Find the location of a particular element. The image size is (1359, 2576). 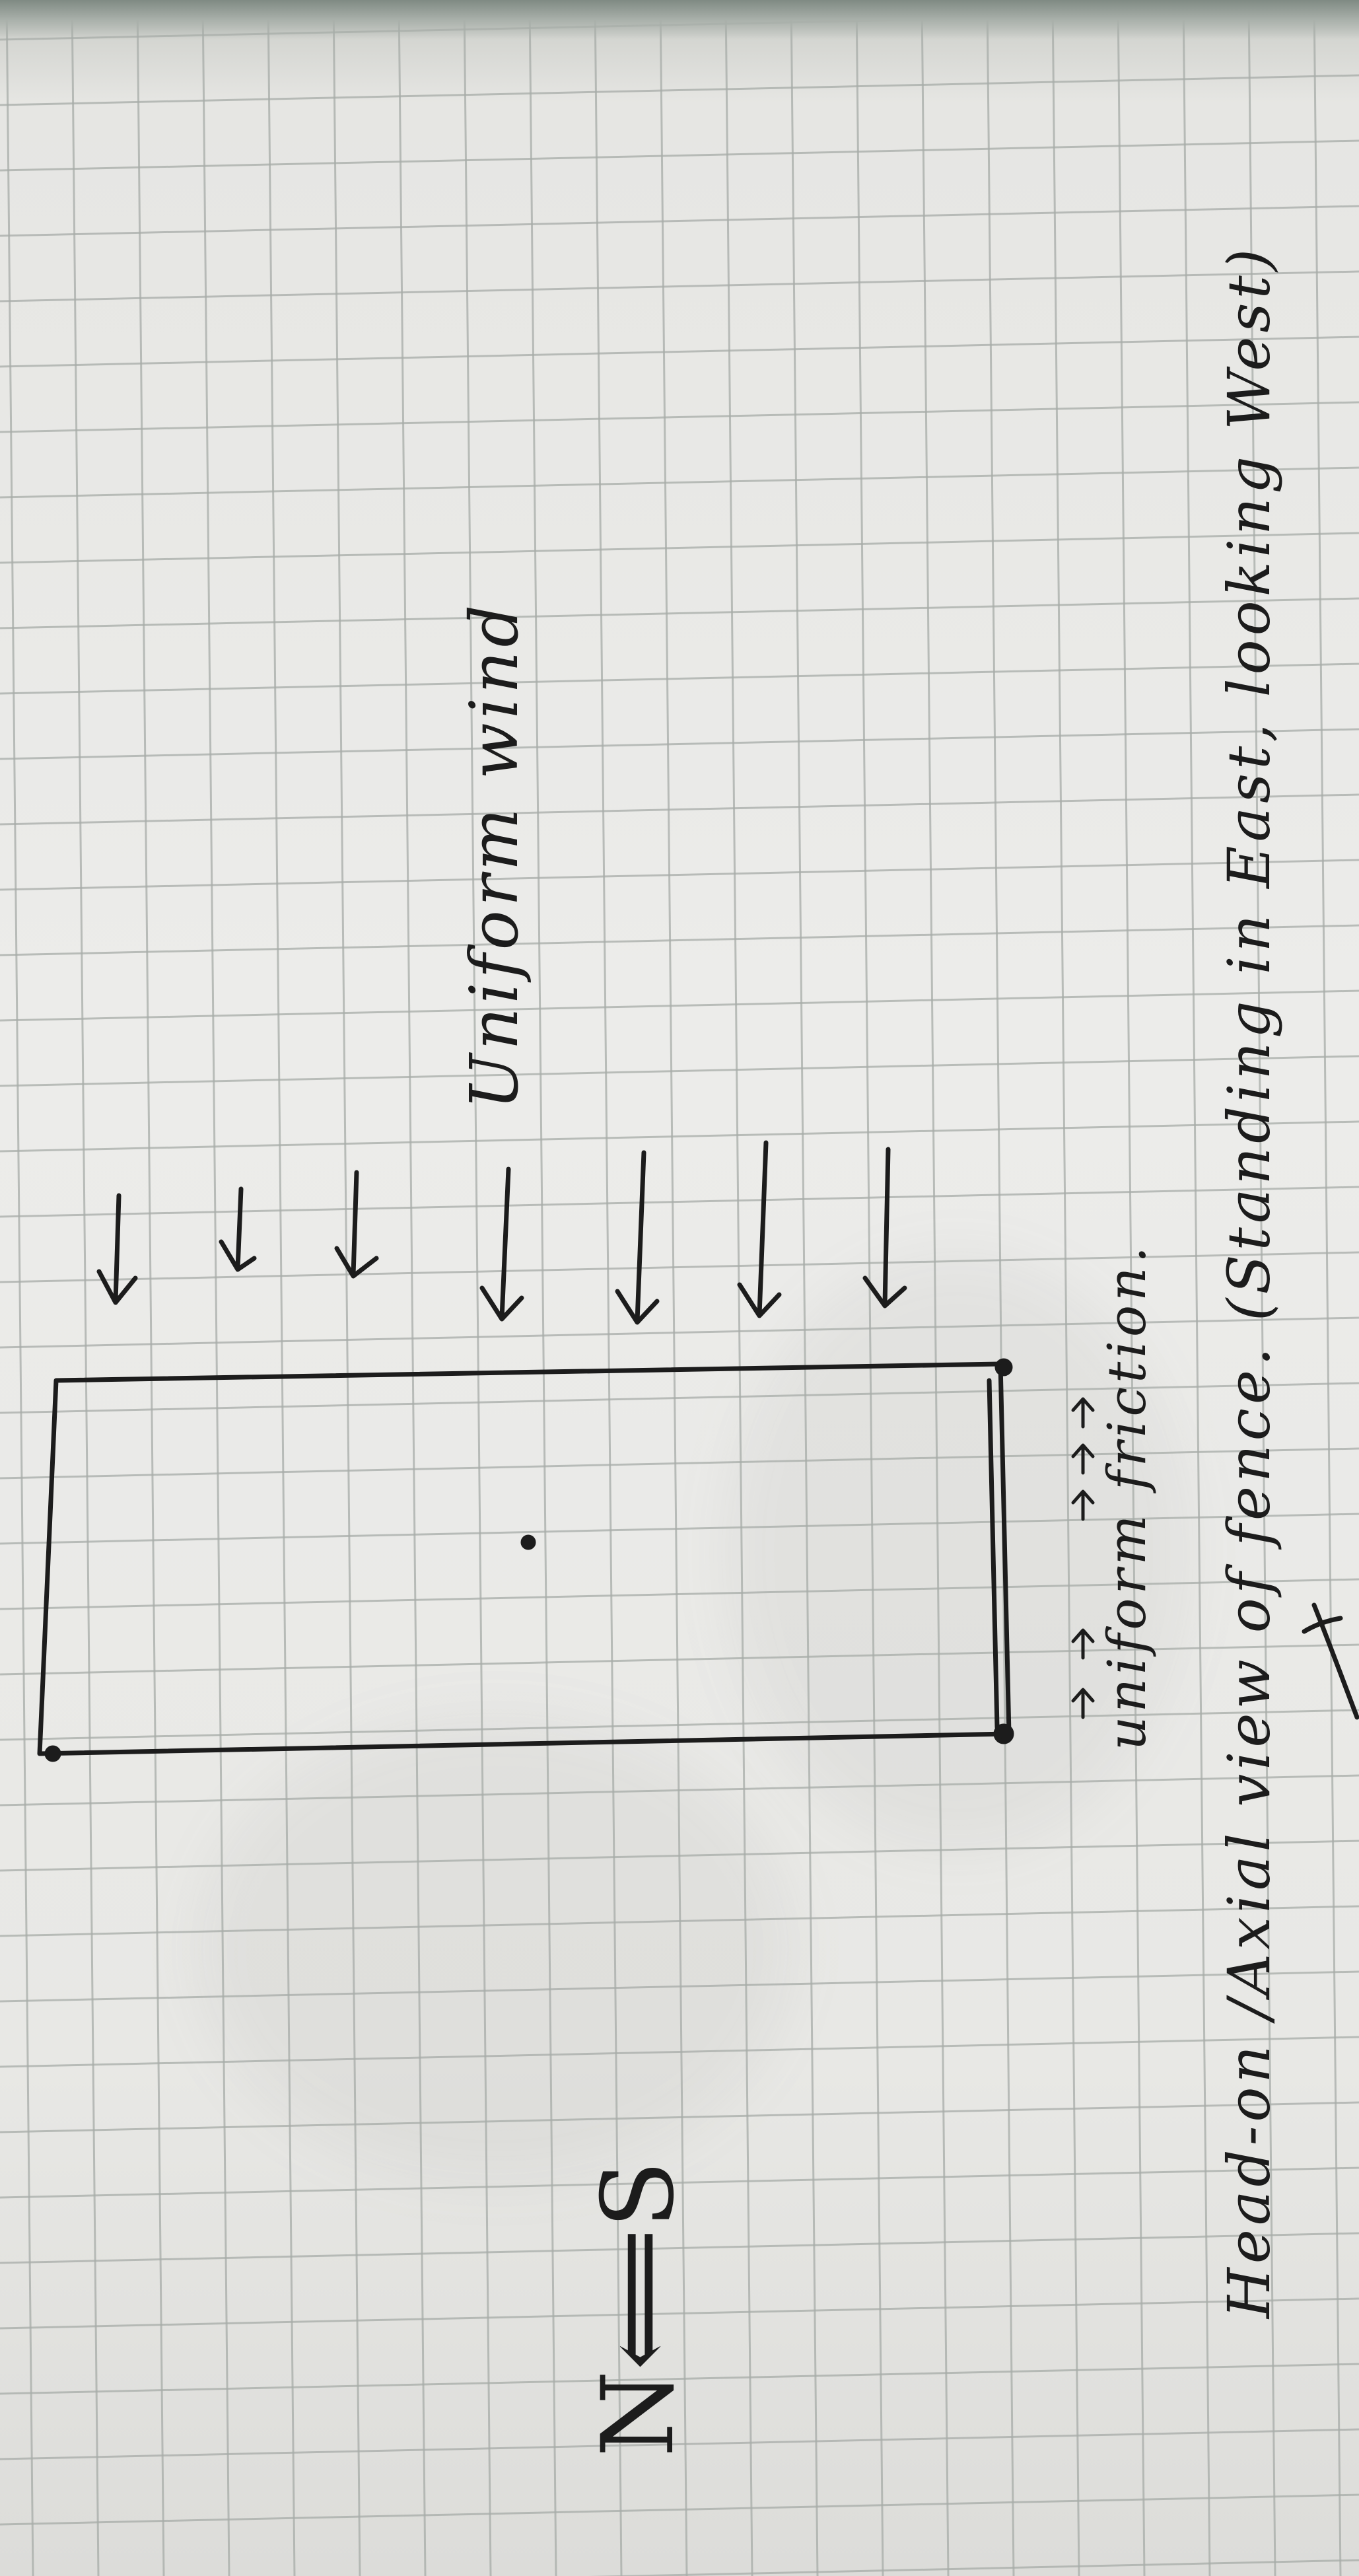

fence-ground-line is located at coordinates (993, 1554).